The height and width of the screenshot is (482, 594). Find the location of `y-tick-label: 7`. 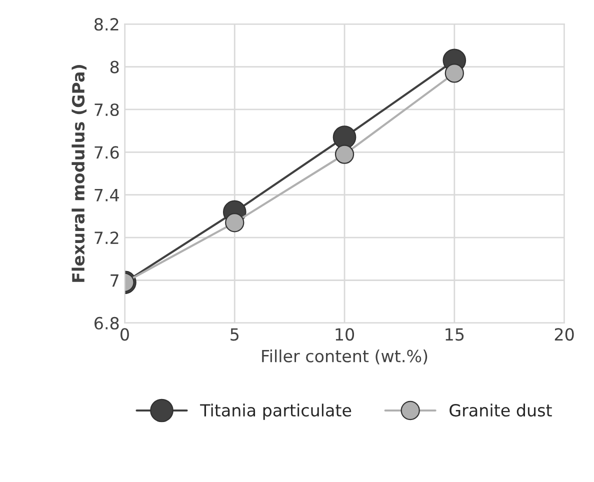

y-tick-label: 7 is located at coordinates (114, 280).